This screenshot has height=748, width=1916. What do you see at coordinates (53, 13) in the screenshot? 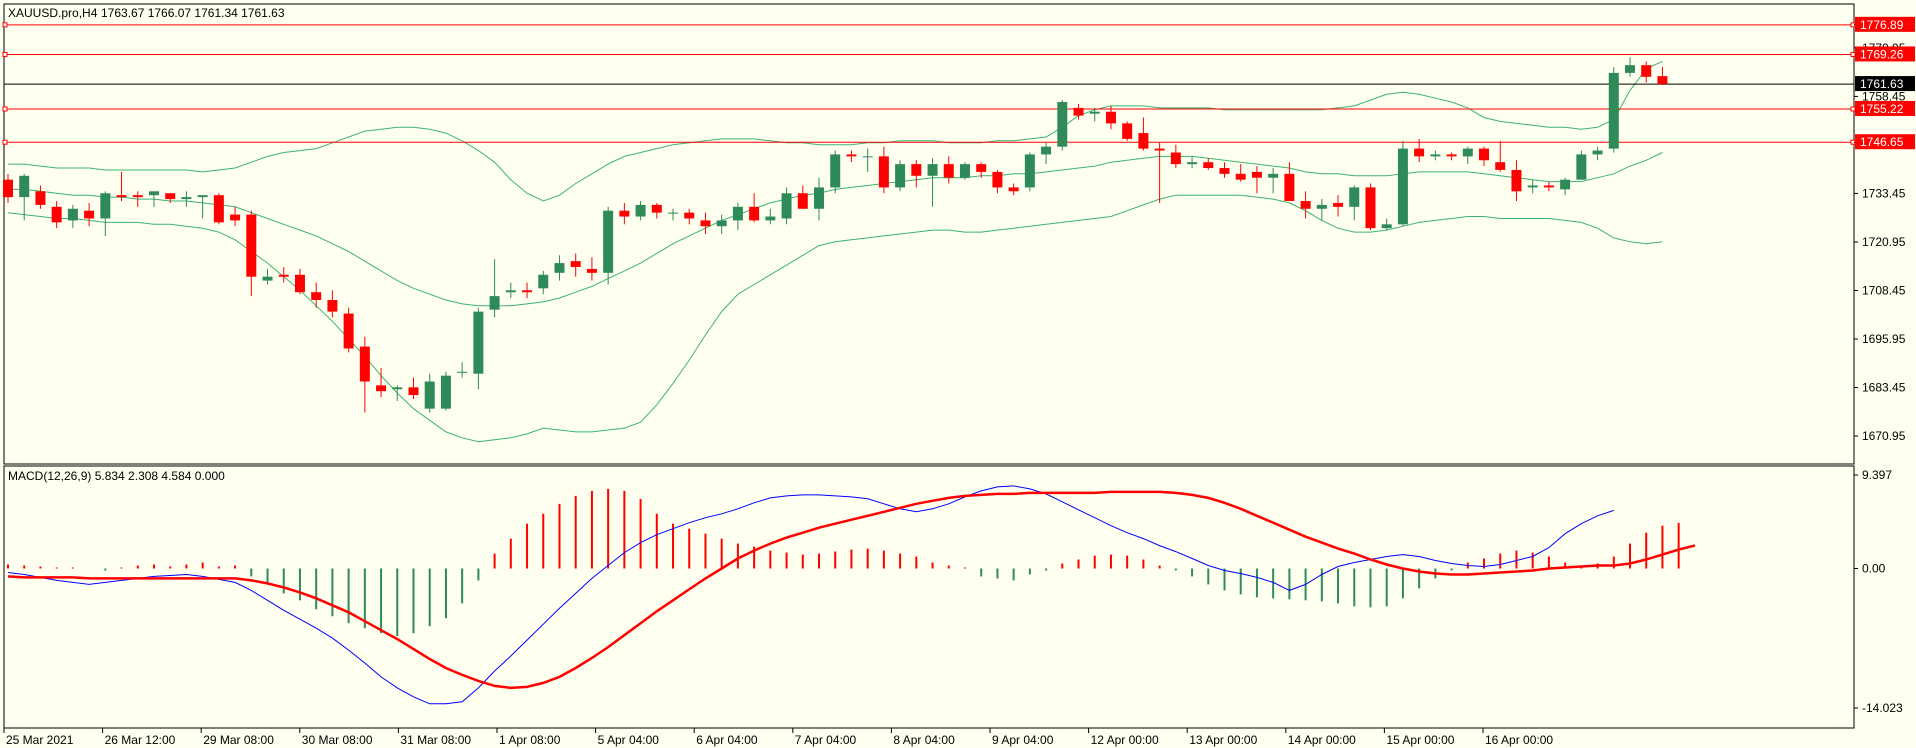
I see `chart-symbol-label: XAUUSD.pro,H4` at bounding box center [53, 13].